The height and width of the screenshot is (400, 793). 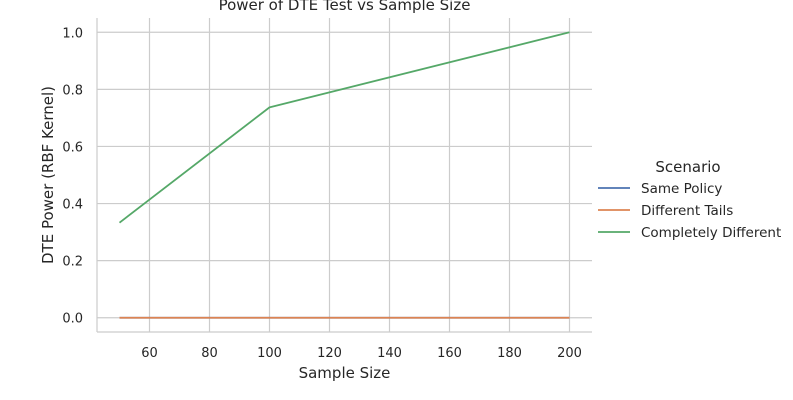 I want to click on y-tick-label: 0.8, so click(x=72, y=90).